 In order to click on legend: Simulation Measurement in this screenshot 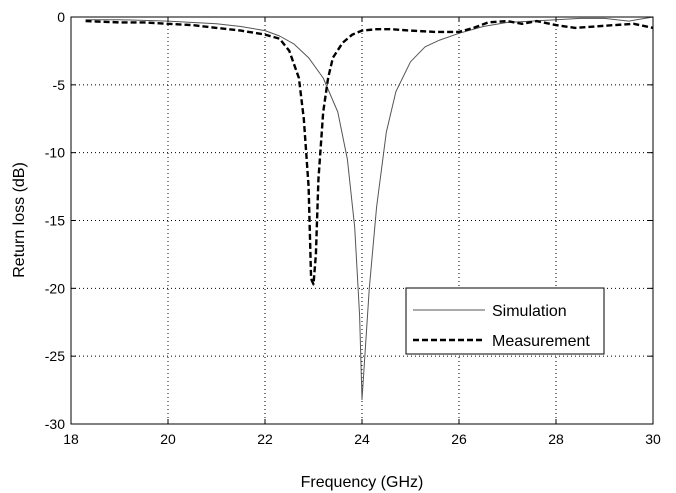, I will do `click(505, 321)`.